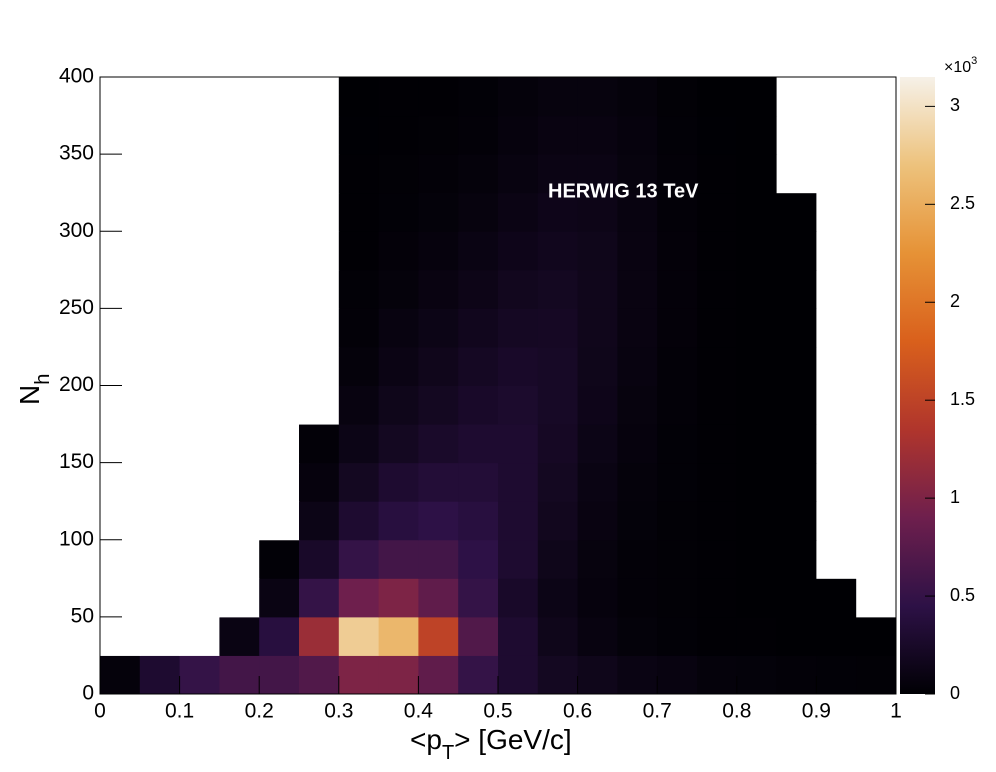  What do you see at coordinates (491, 744) in the screenshot?
I see `x-axis-title: <pT> [GeV/c]` at bounding box center [491, 744].